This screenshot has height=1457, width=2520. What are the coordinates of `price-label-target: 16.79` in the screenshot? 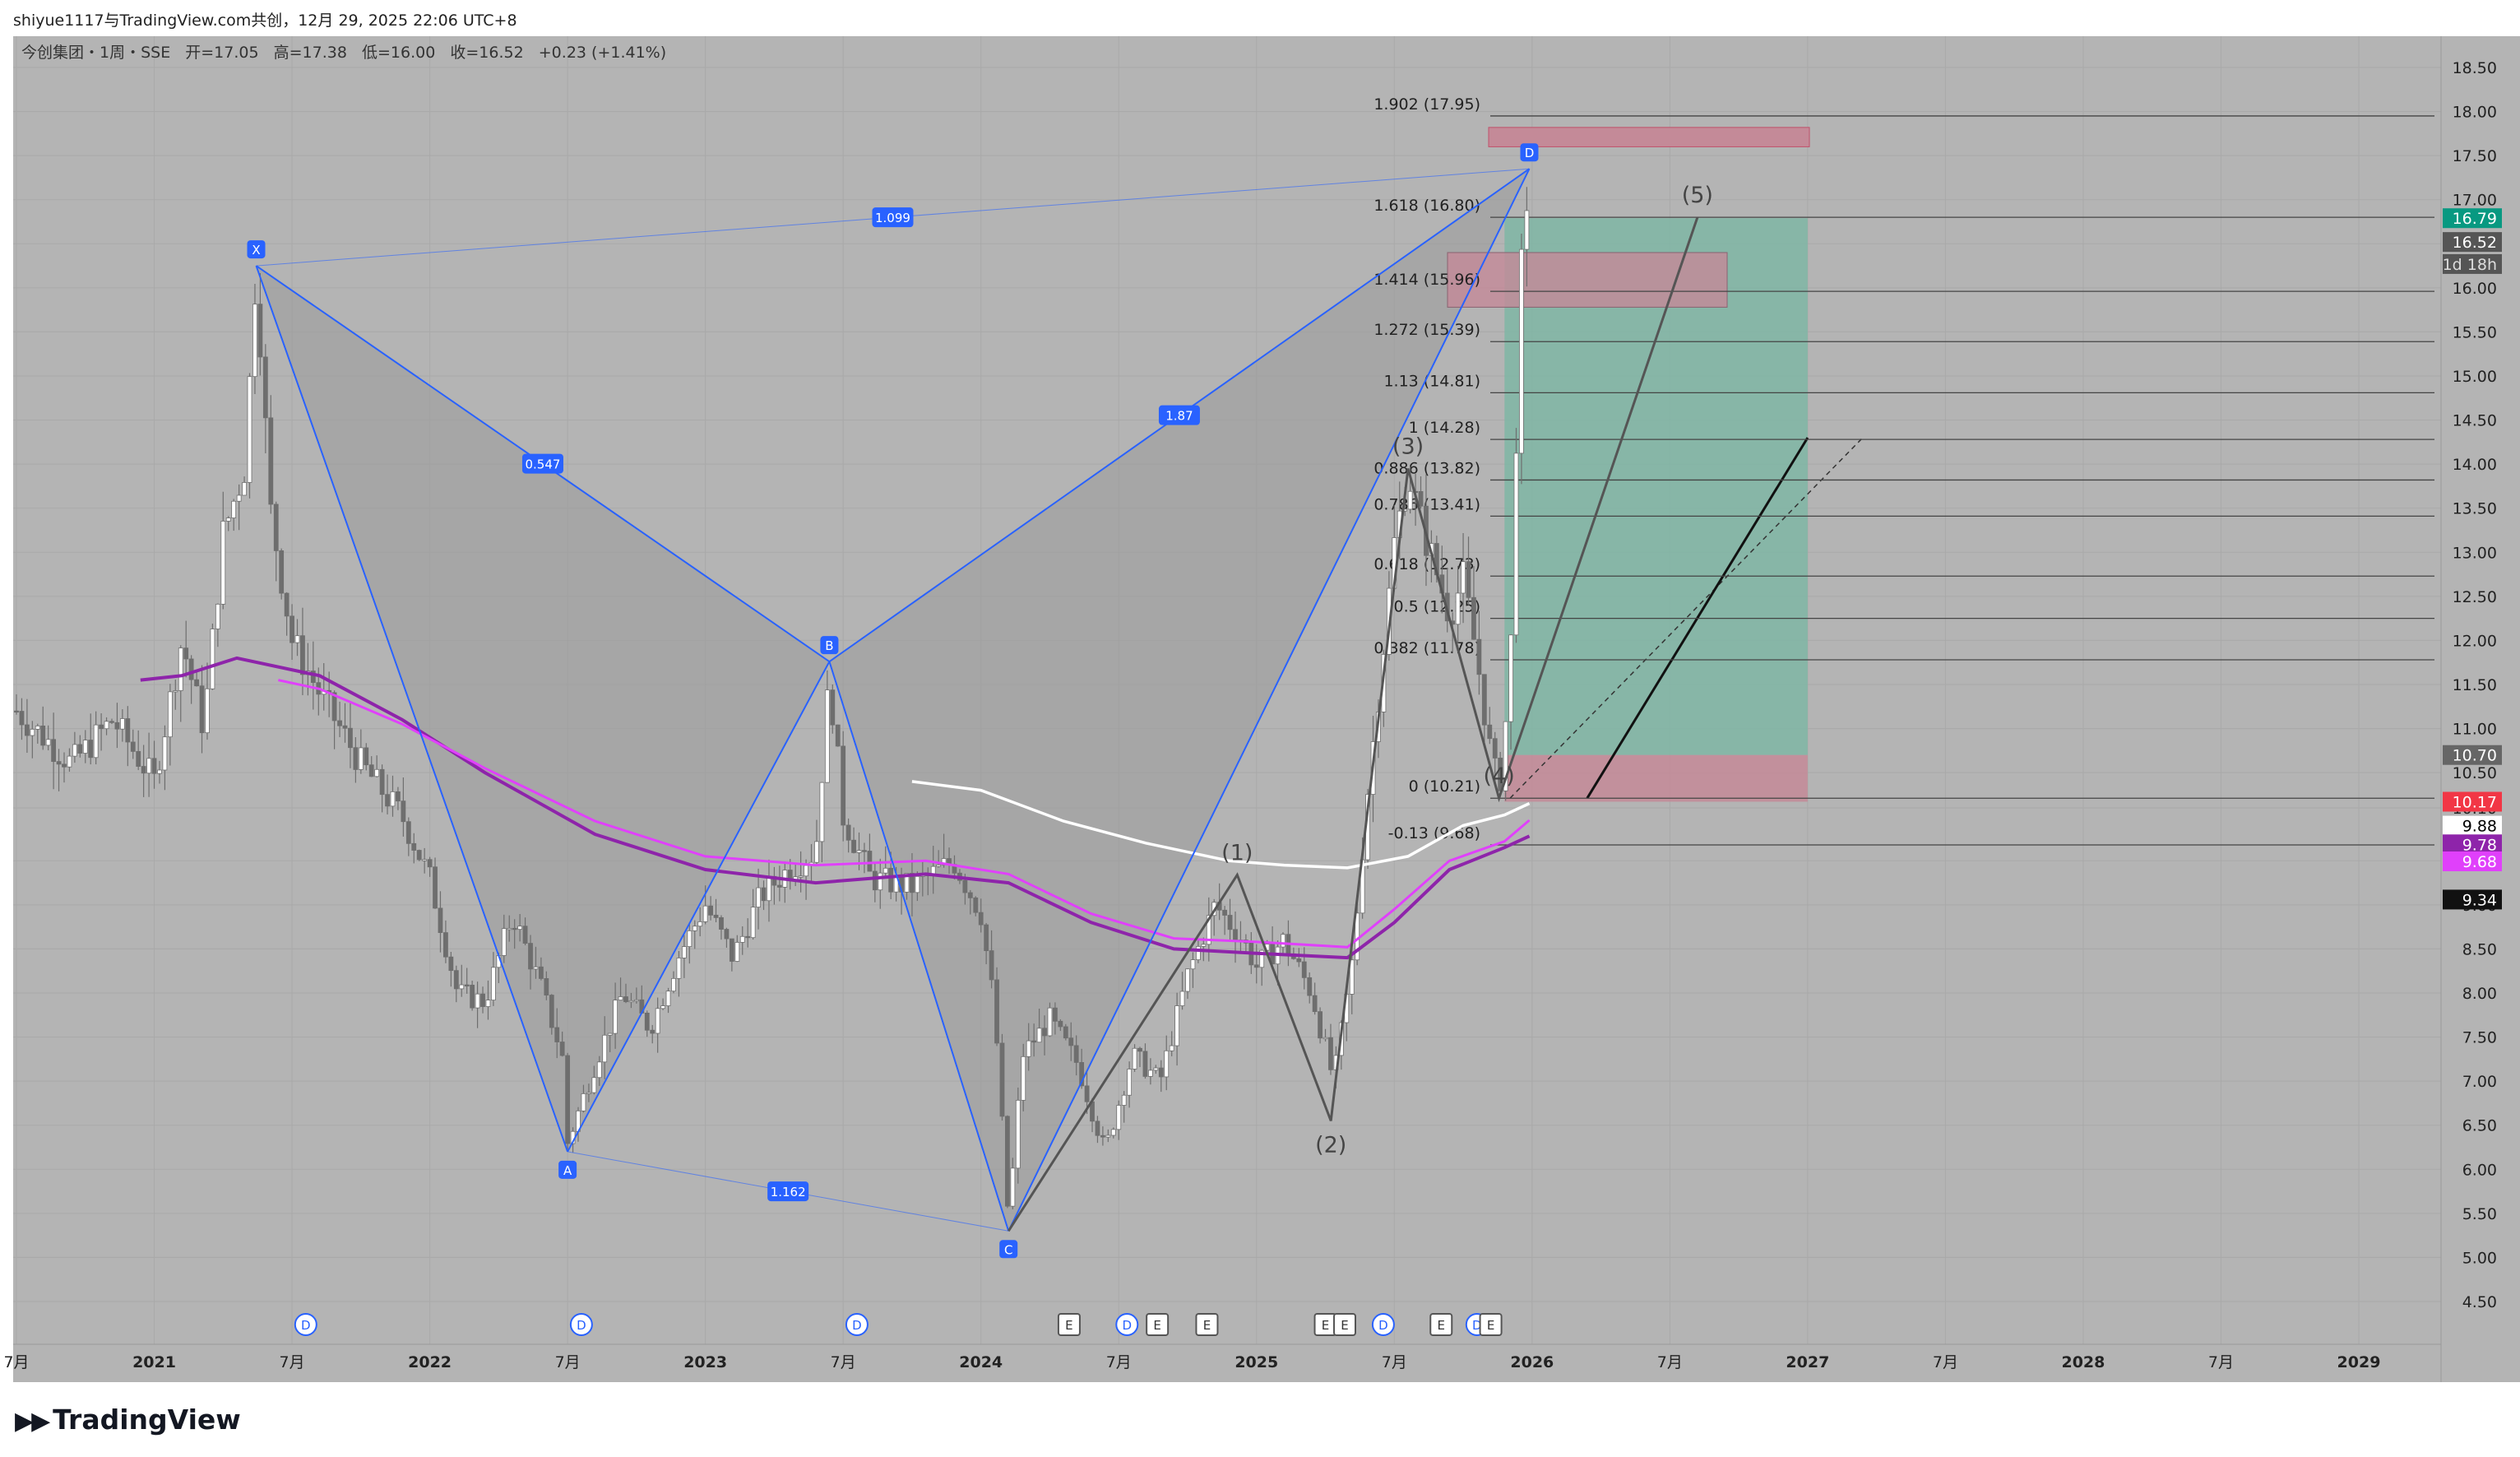 It's located at (2475, 219).